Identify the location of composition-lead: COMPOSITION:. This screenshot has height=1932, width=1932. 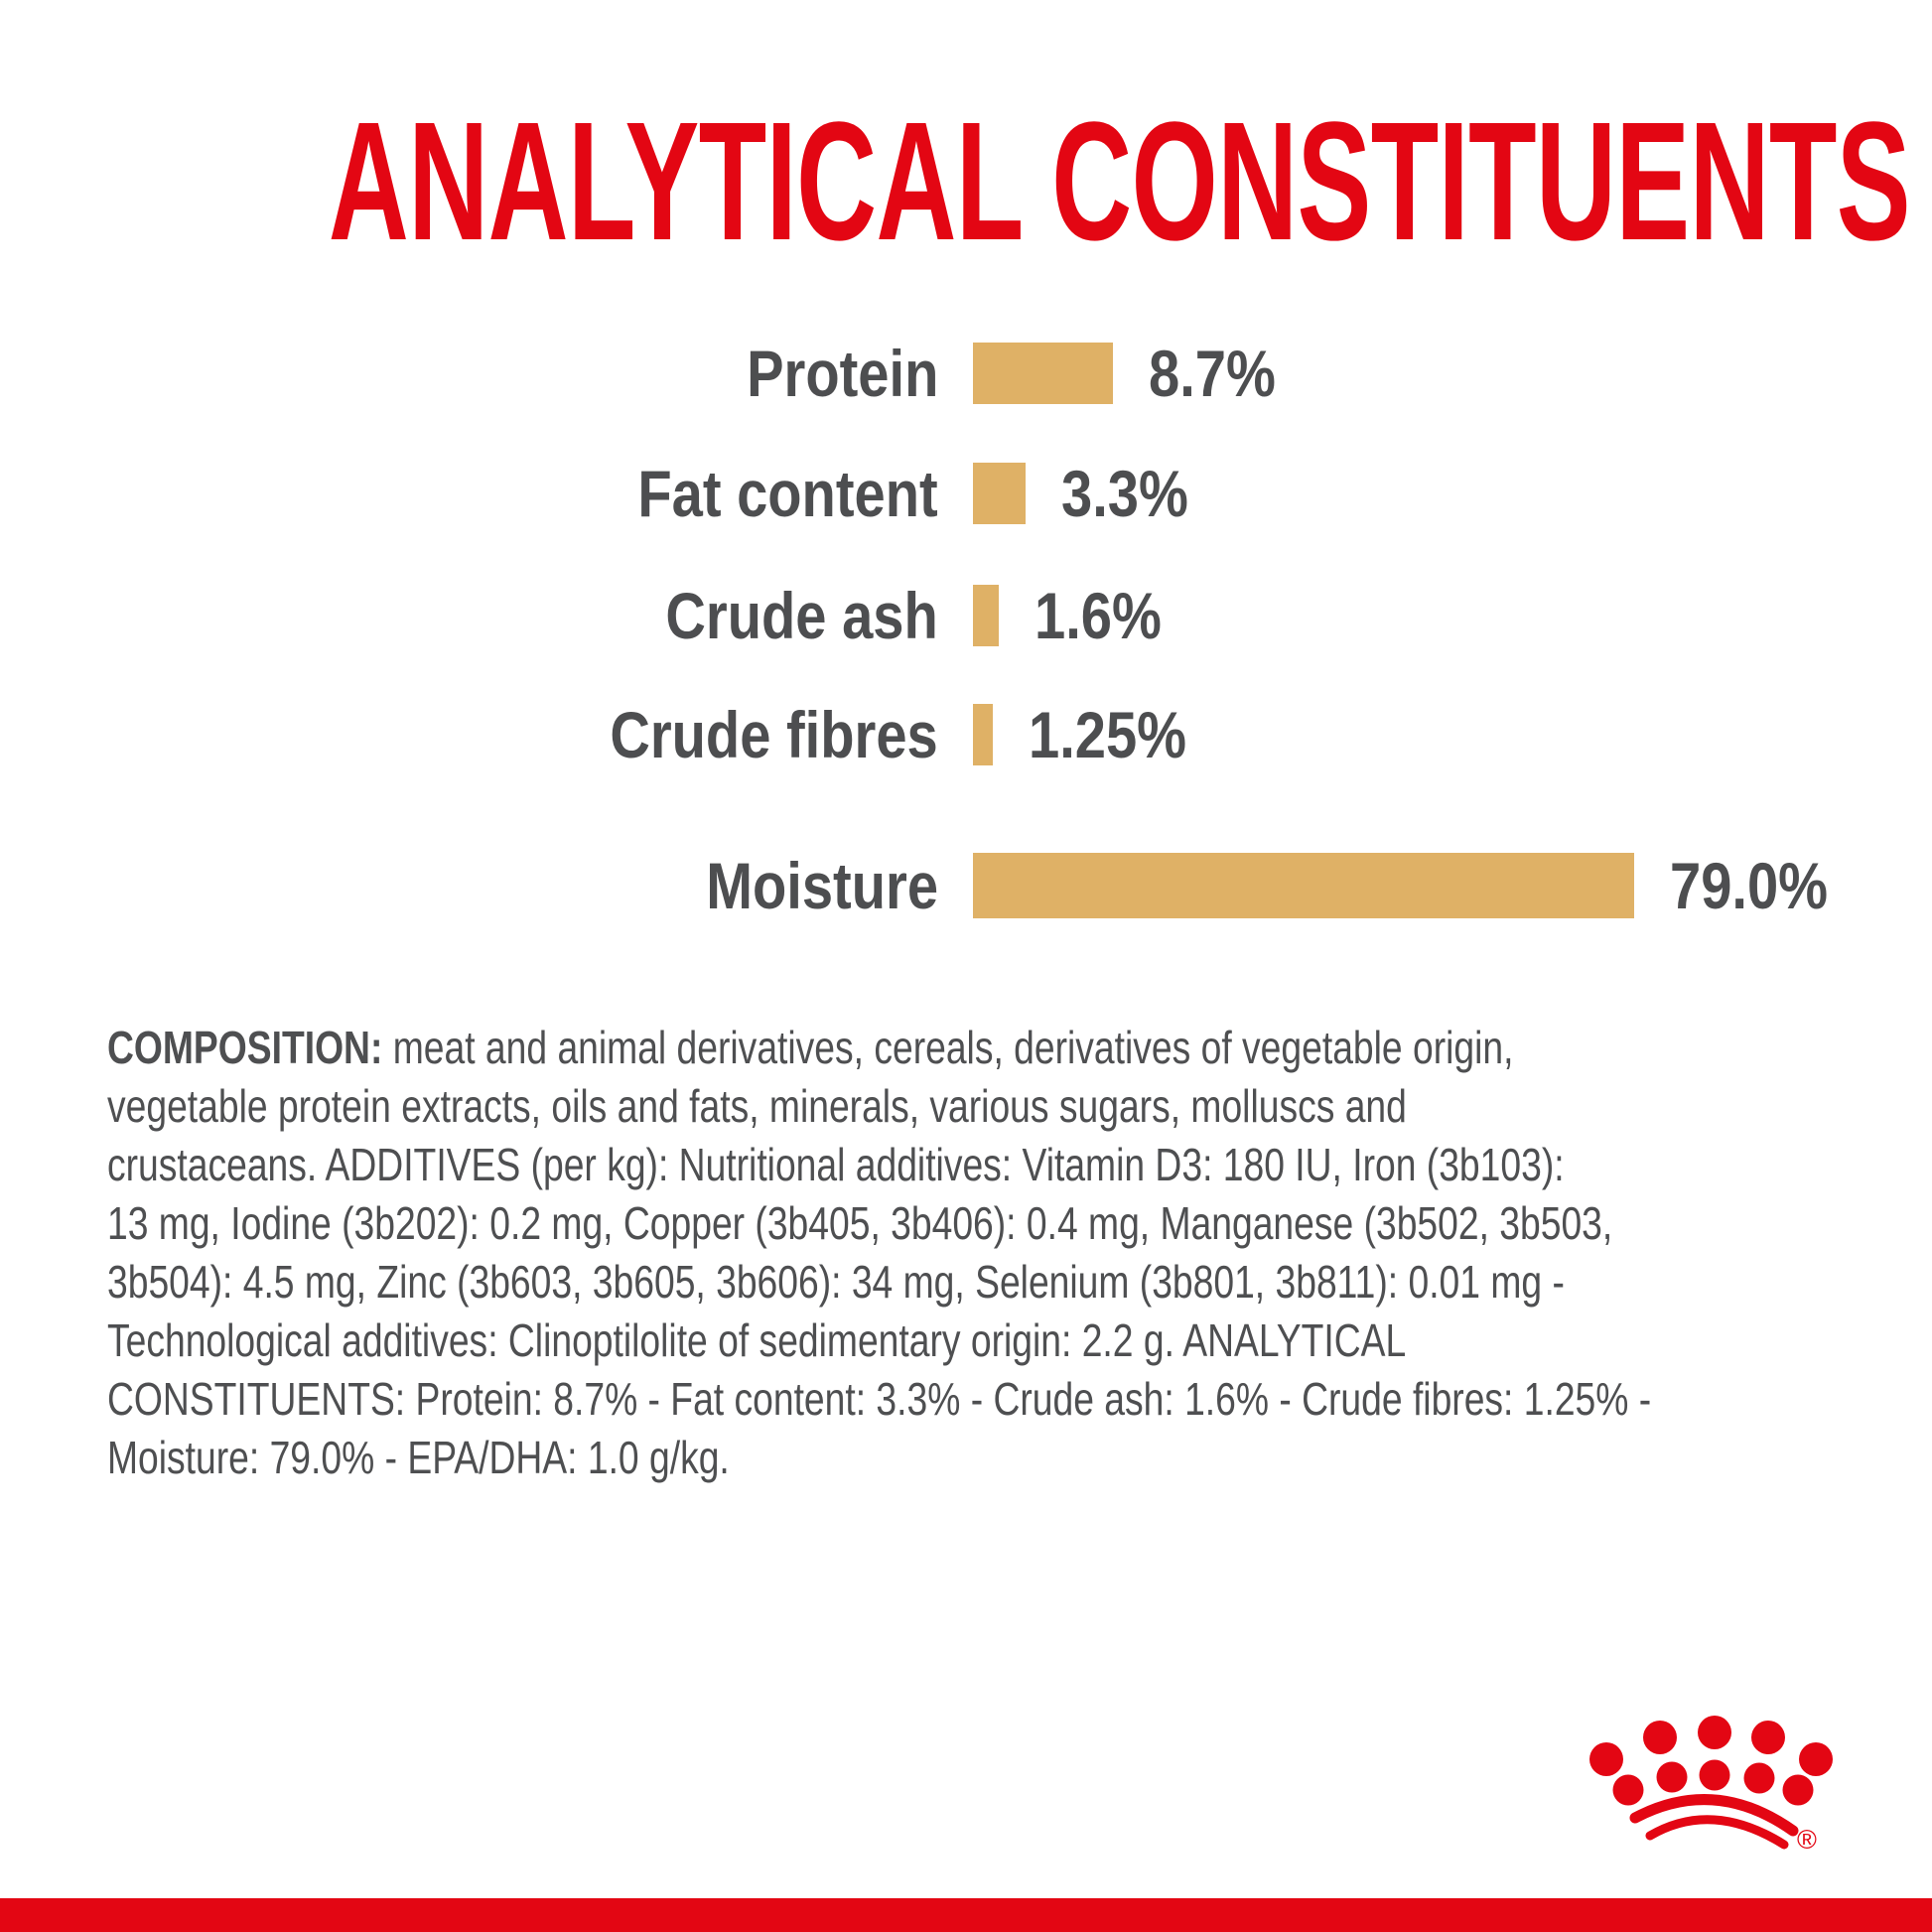
(245, 1047).